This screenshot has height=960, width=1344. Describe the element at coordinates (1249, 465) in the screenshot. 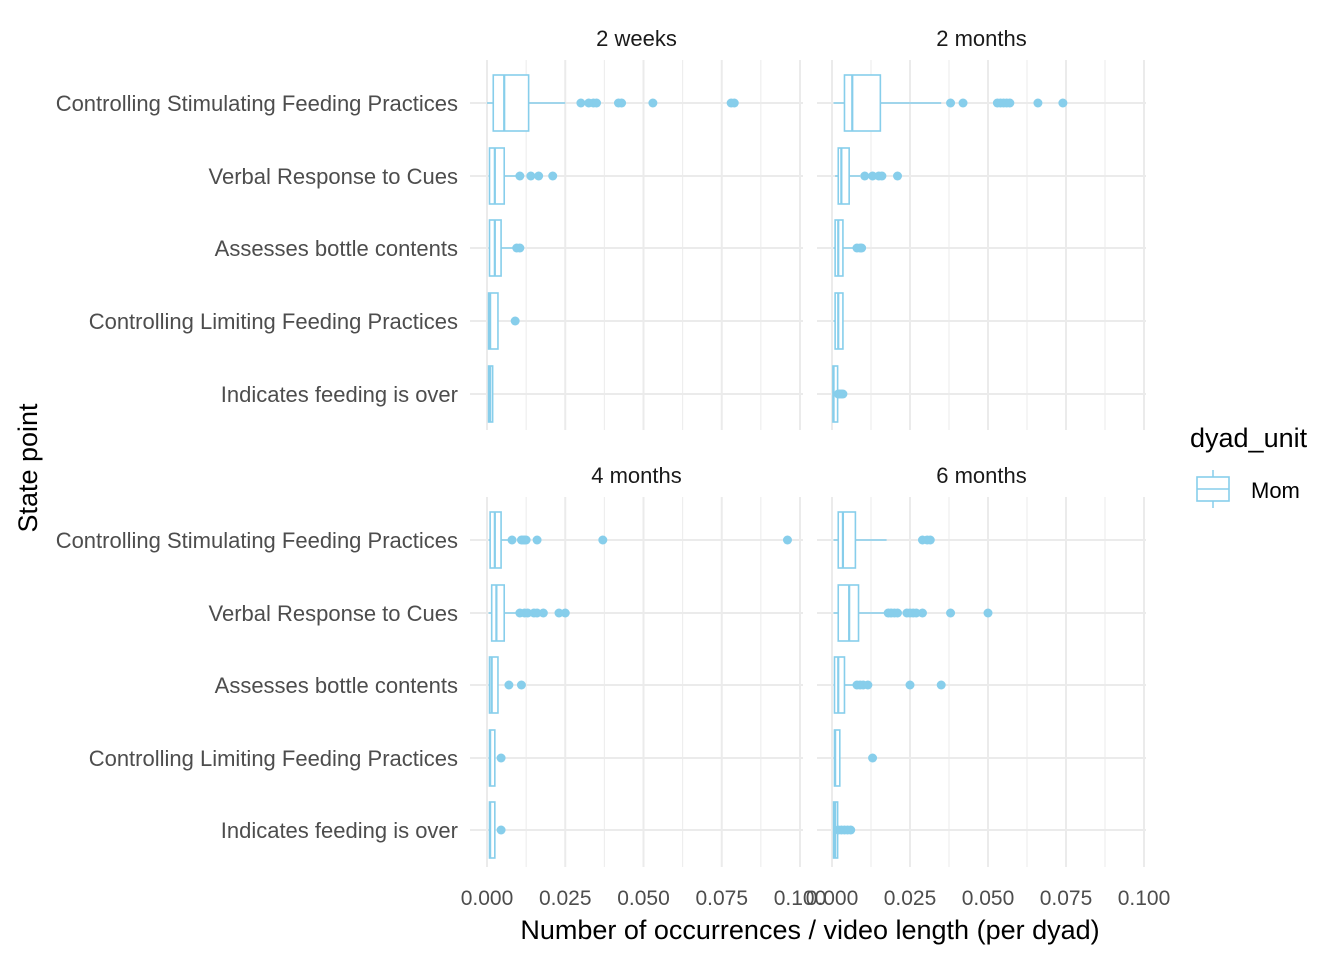

I see `legend: dyad_unit Mom` at that location.